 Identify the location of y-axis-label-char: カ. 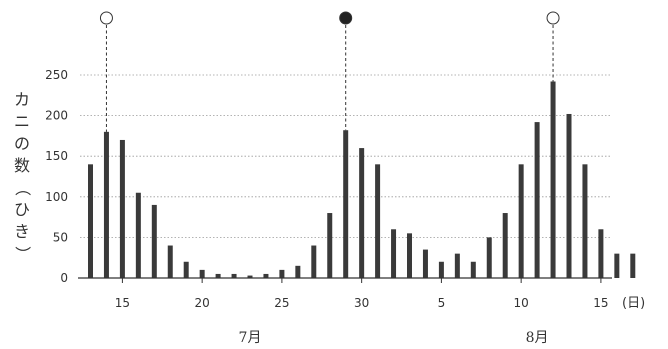
(22, 99).